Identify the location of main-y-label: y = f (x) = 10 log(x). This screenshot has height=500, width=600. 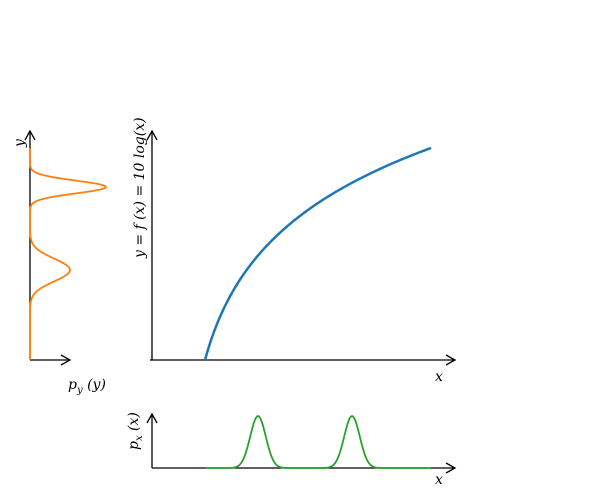
(140, 188).